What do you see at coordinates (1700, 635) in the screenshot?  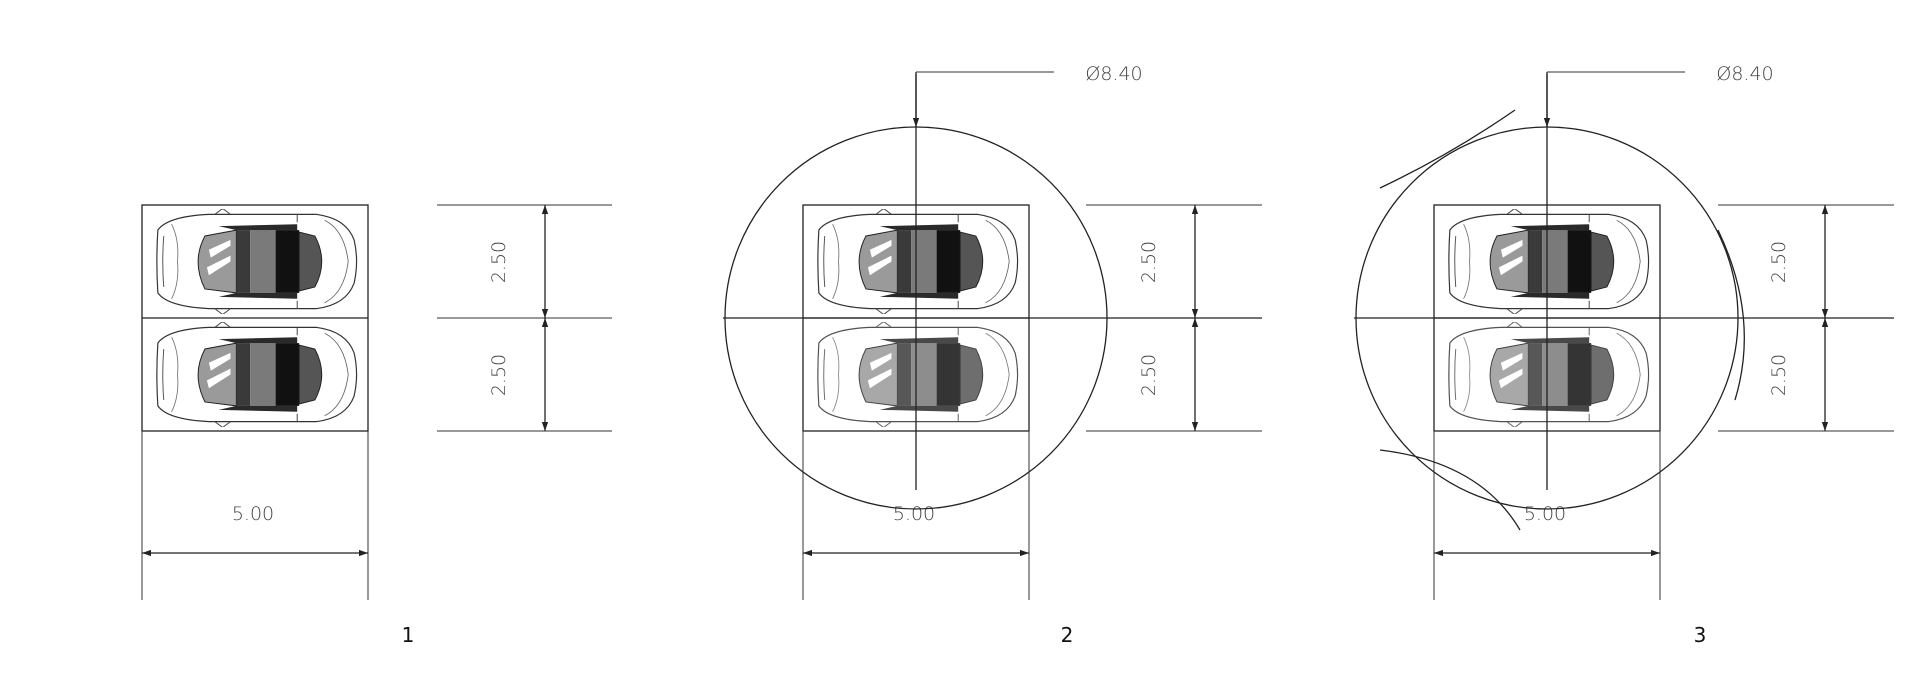 I see `panel-number: 3` at bounding box center [1700, 635].